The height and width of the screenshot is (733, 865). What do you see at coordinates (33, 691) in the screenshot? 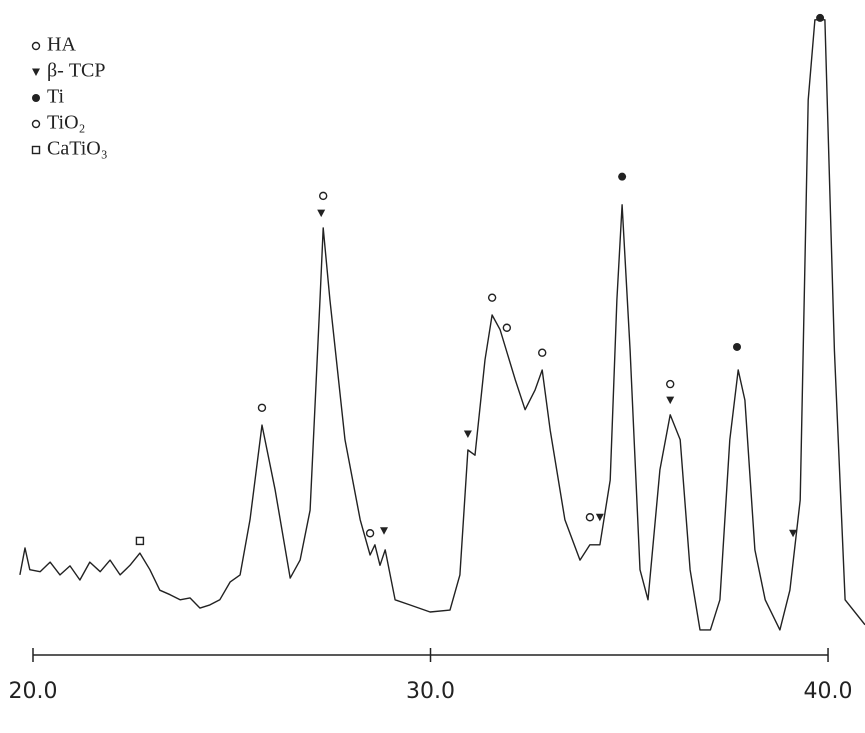
I see `x-tick-label: 20.0` at bounding box center [33, 691].